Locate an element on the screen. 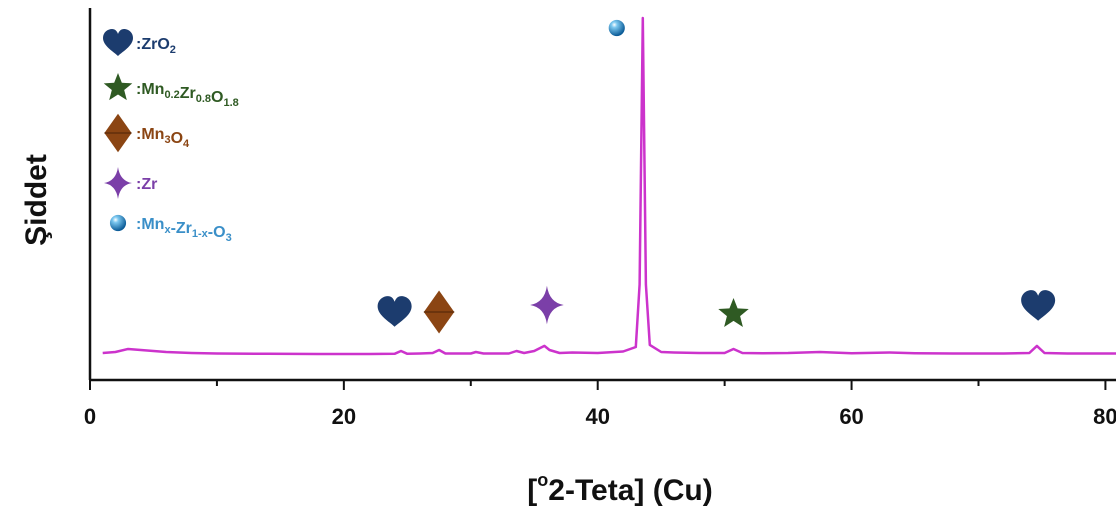  legend-item: :Mn3O4 is located at coordinates (147, 133).